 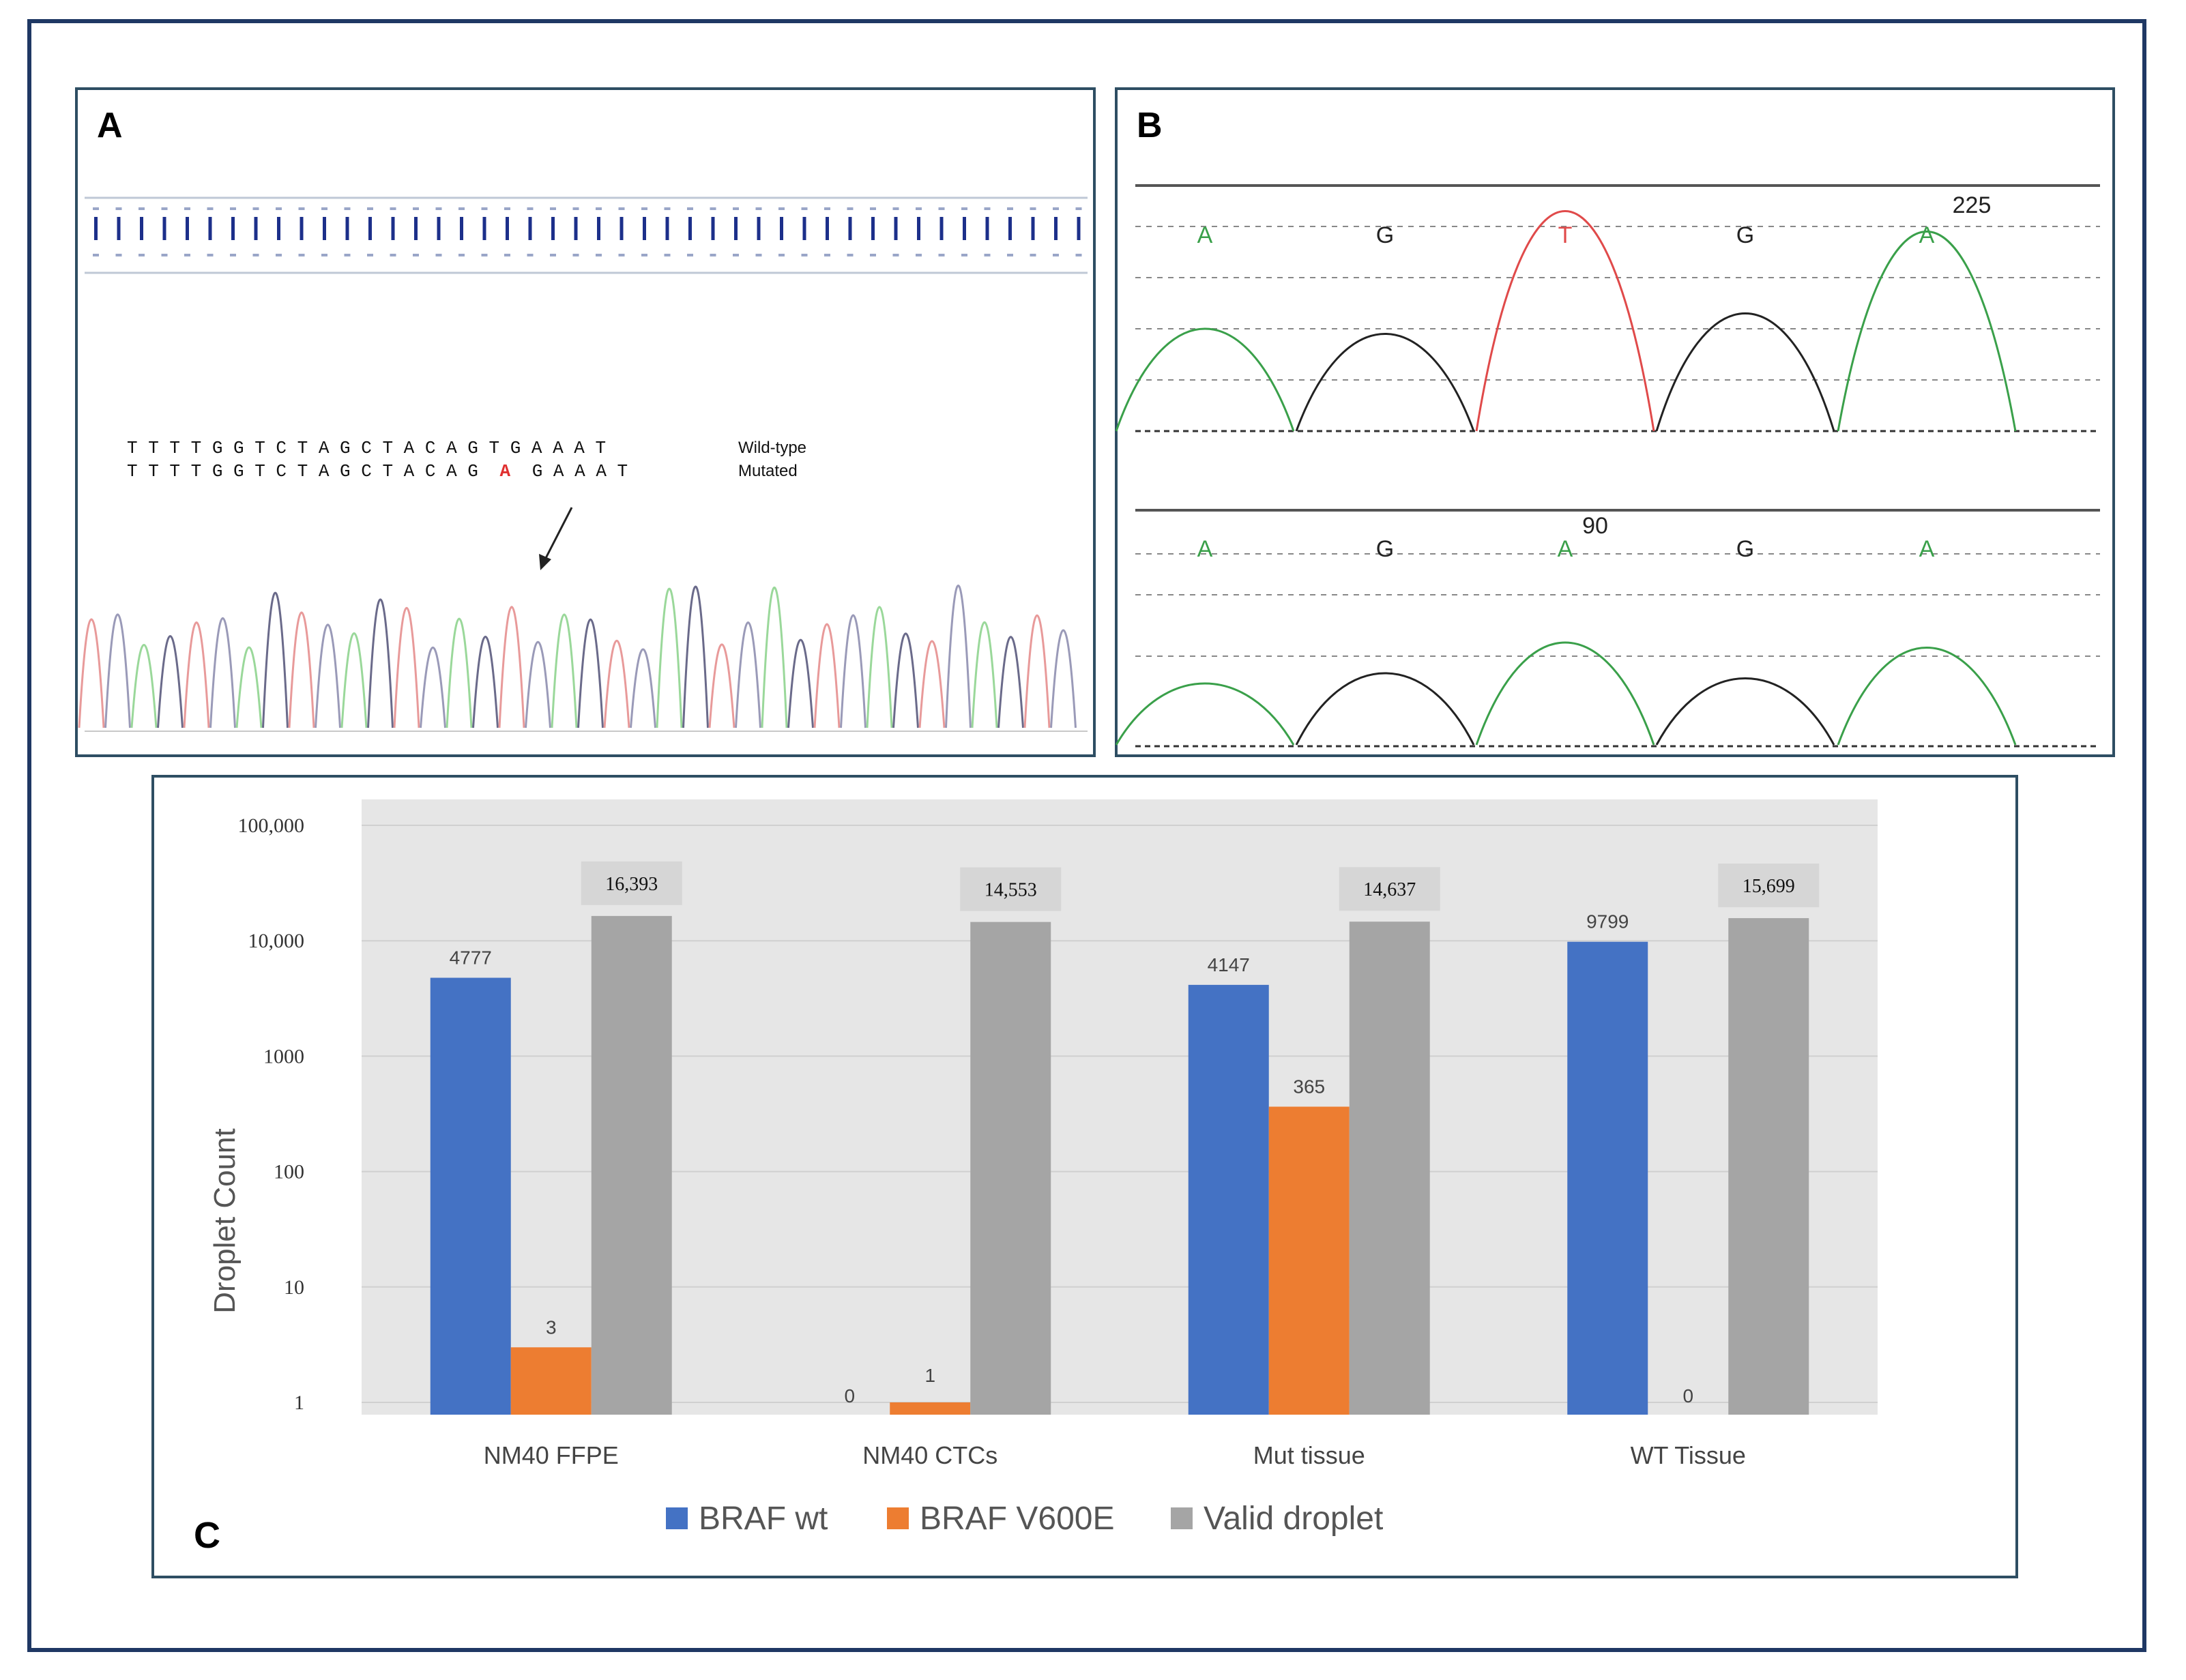 I want to click on mutated-seq-suffix: G A A A T, so click(x=580, y=471).